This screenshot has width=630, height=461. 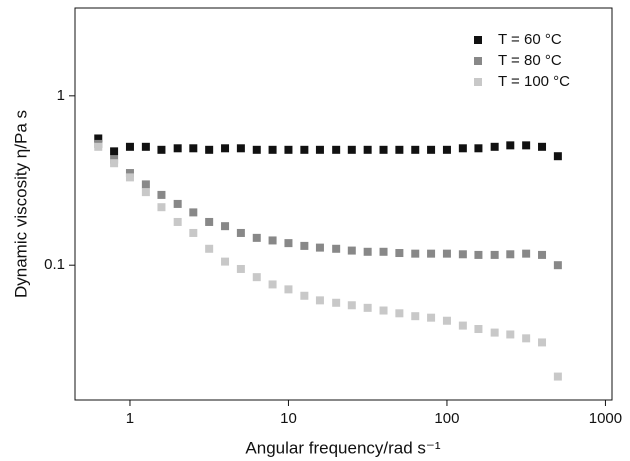 I want to click on x-tick-label: 10, so click(x=288, y=418).